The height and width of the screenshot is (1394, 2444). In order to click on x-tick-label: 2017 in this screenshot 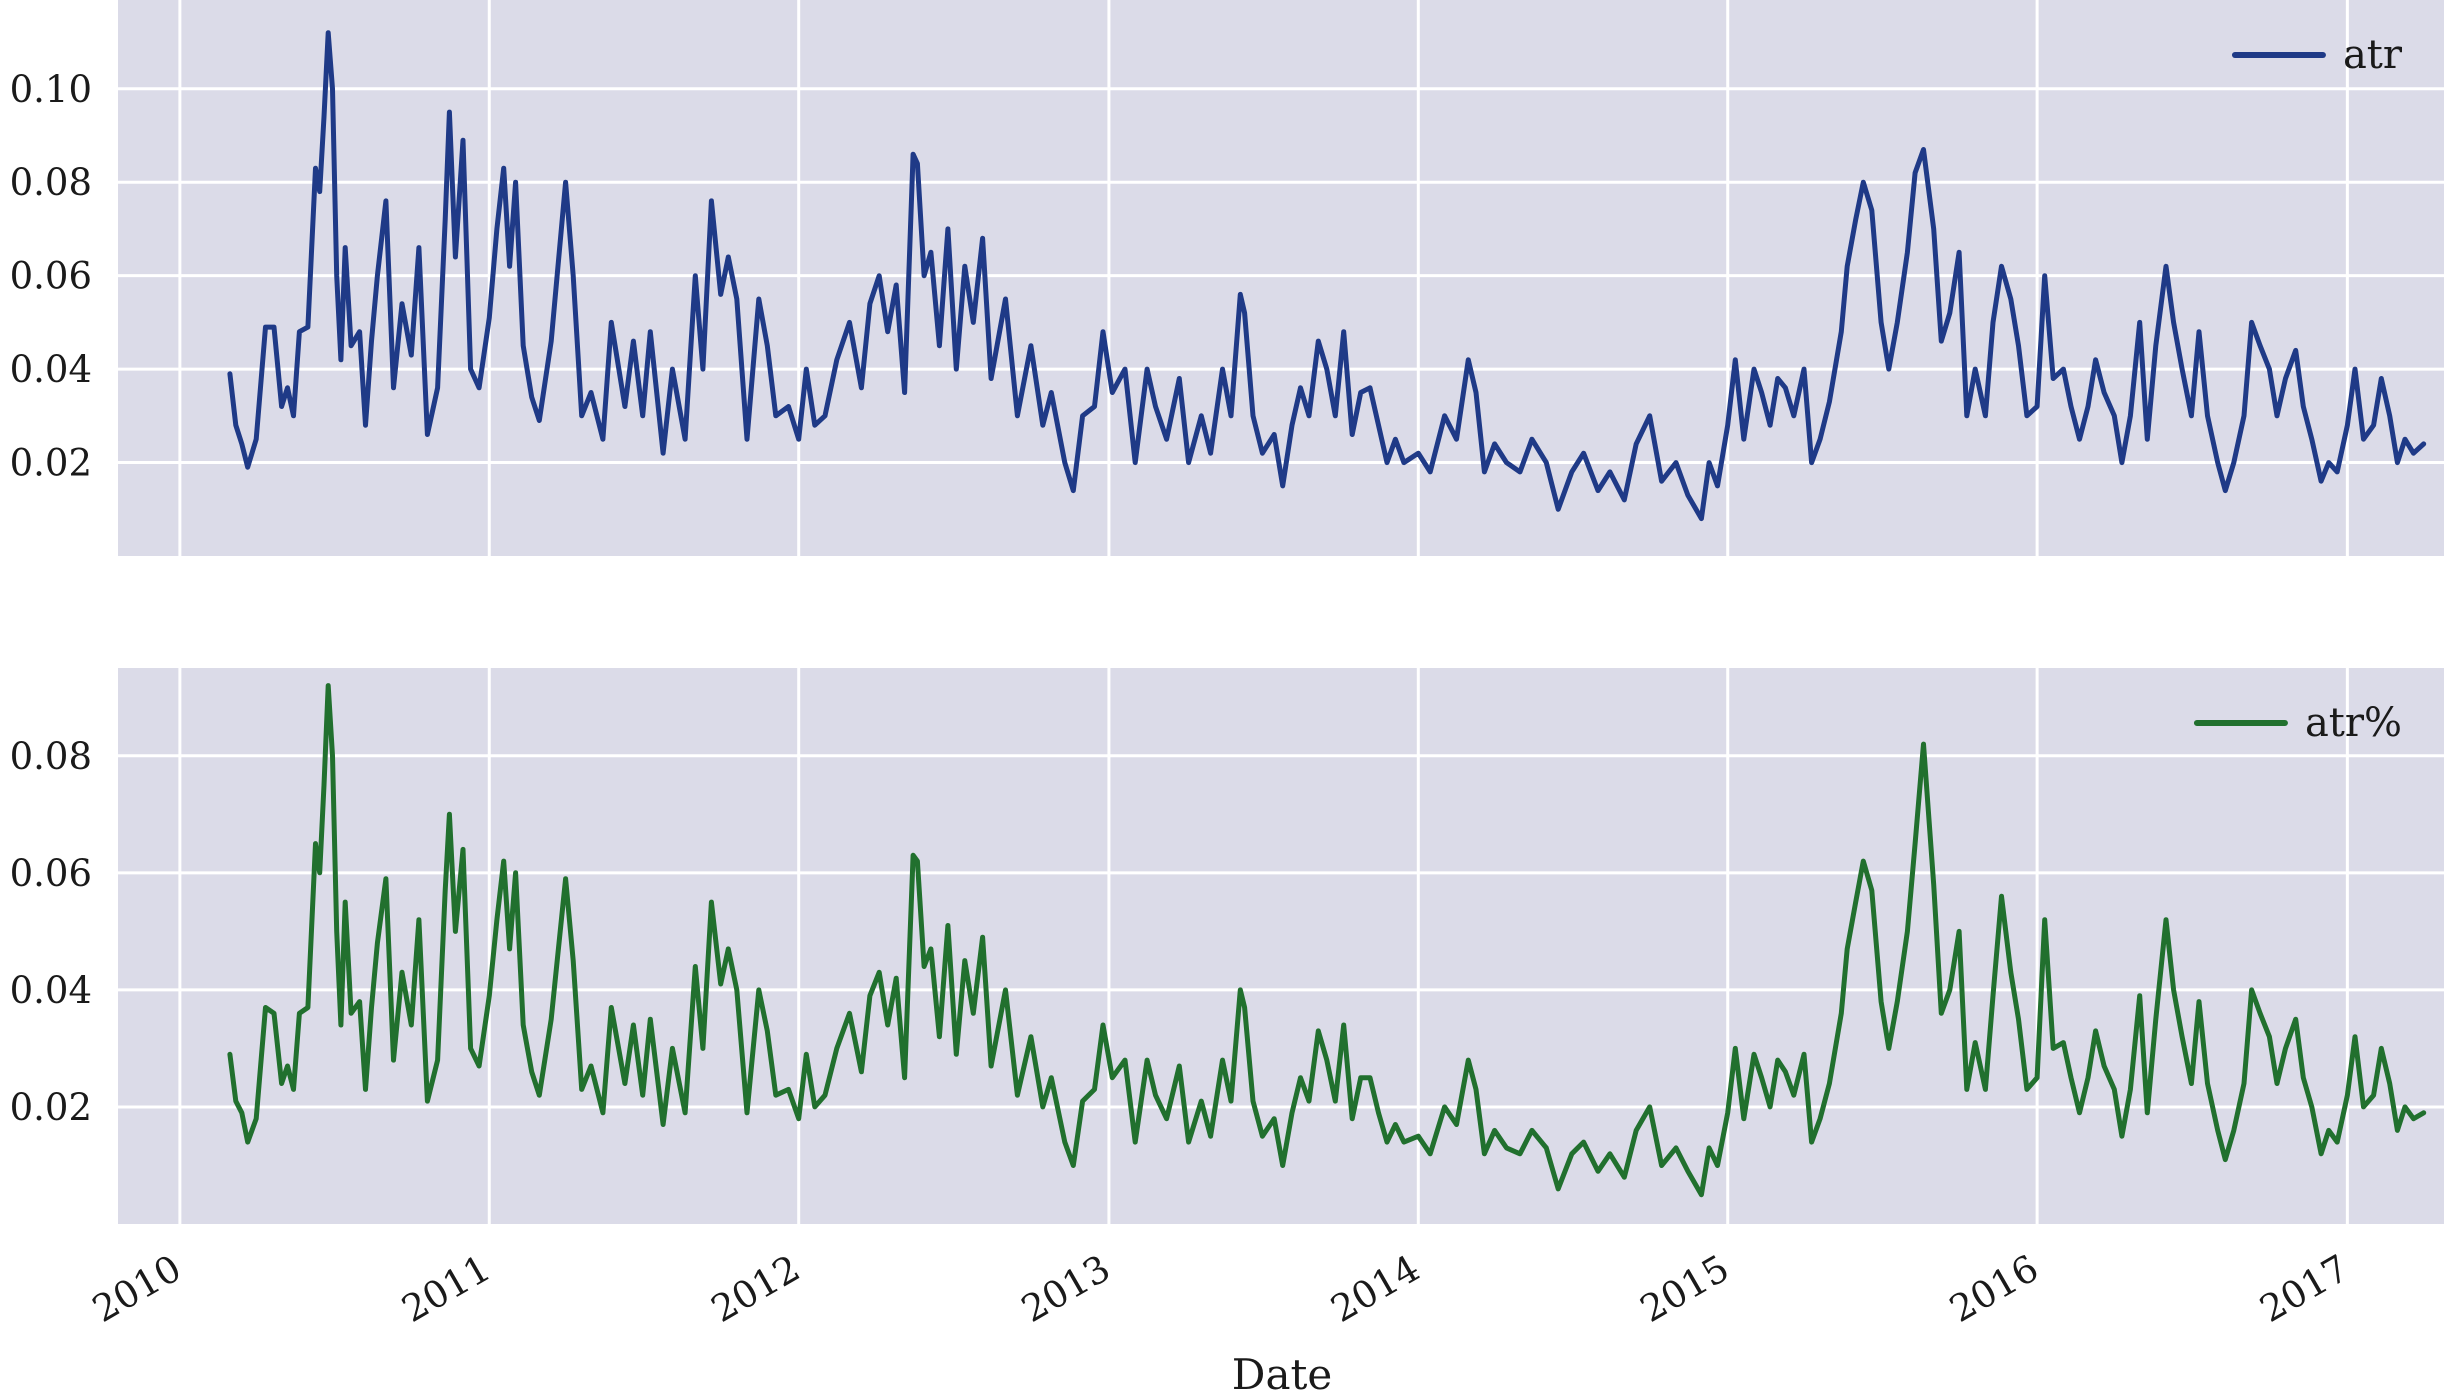, I will do `click(2304, 1289)`.